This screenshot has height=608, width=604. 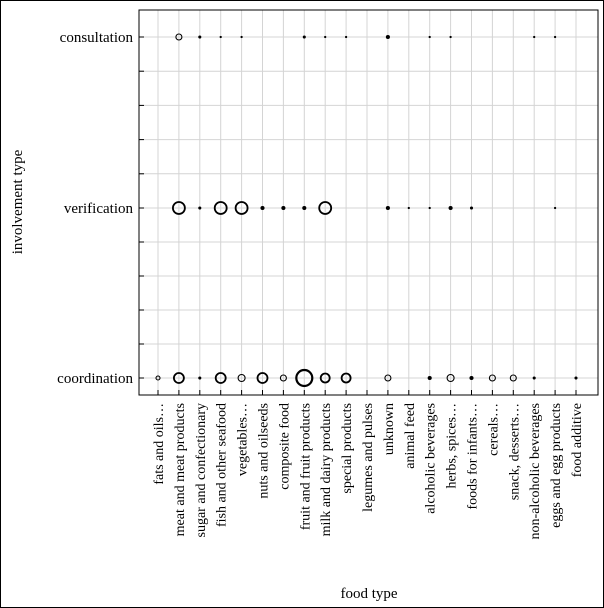 I want to click on x-tick-label: special products, so click(x=347, y=448).